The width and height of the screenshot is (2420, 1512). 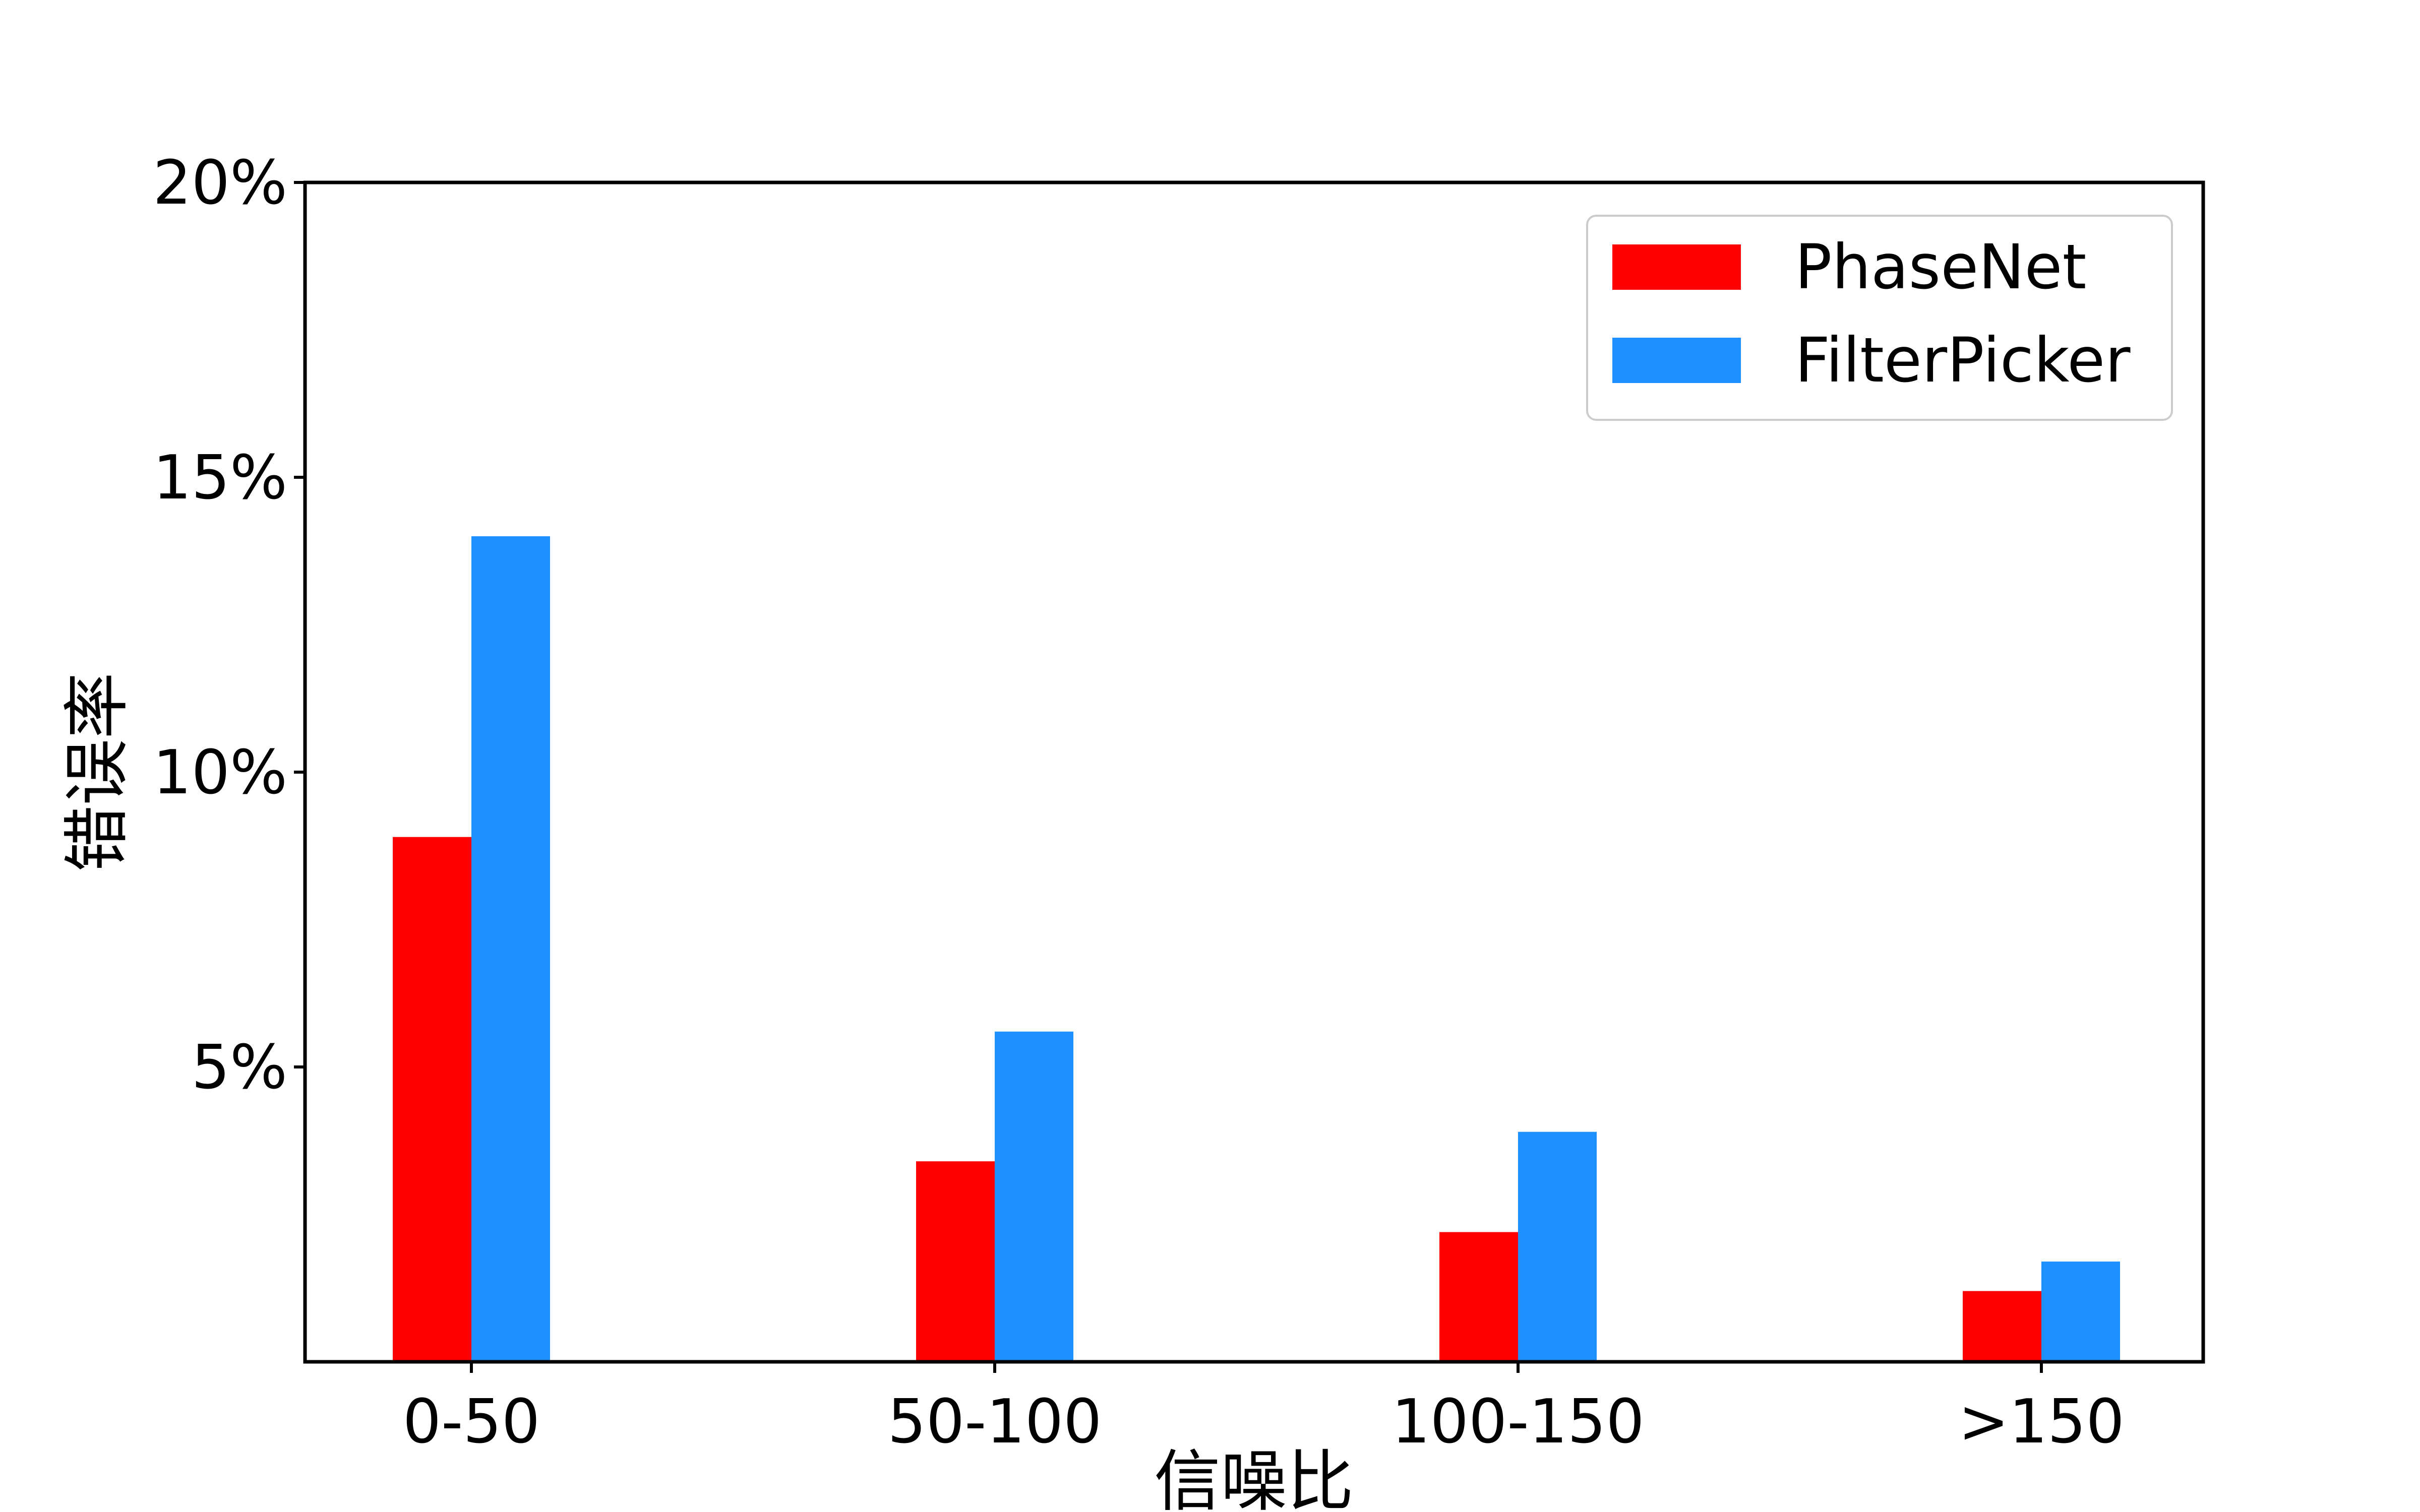 What do you see at coordinates (471, 1422) in the screenshot?
I see `x-tick-label: 0-50` at bounding box center [471, 1422].